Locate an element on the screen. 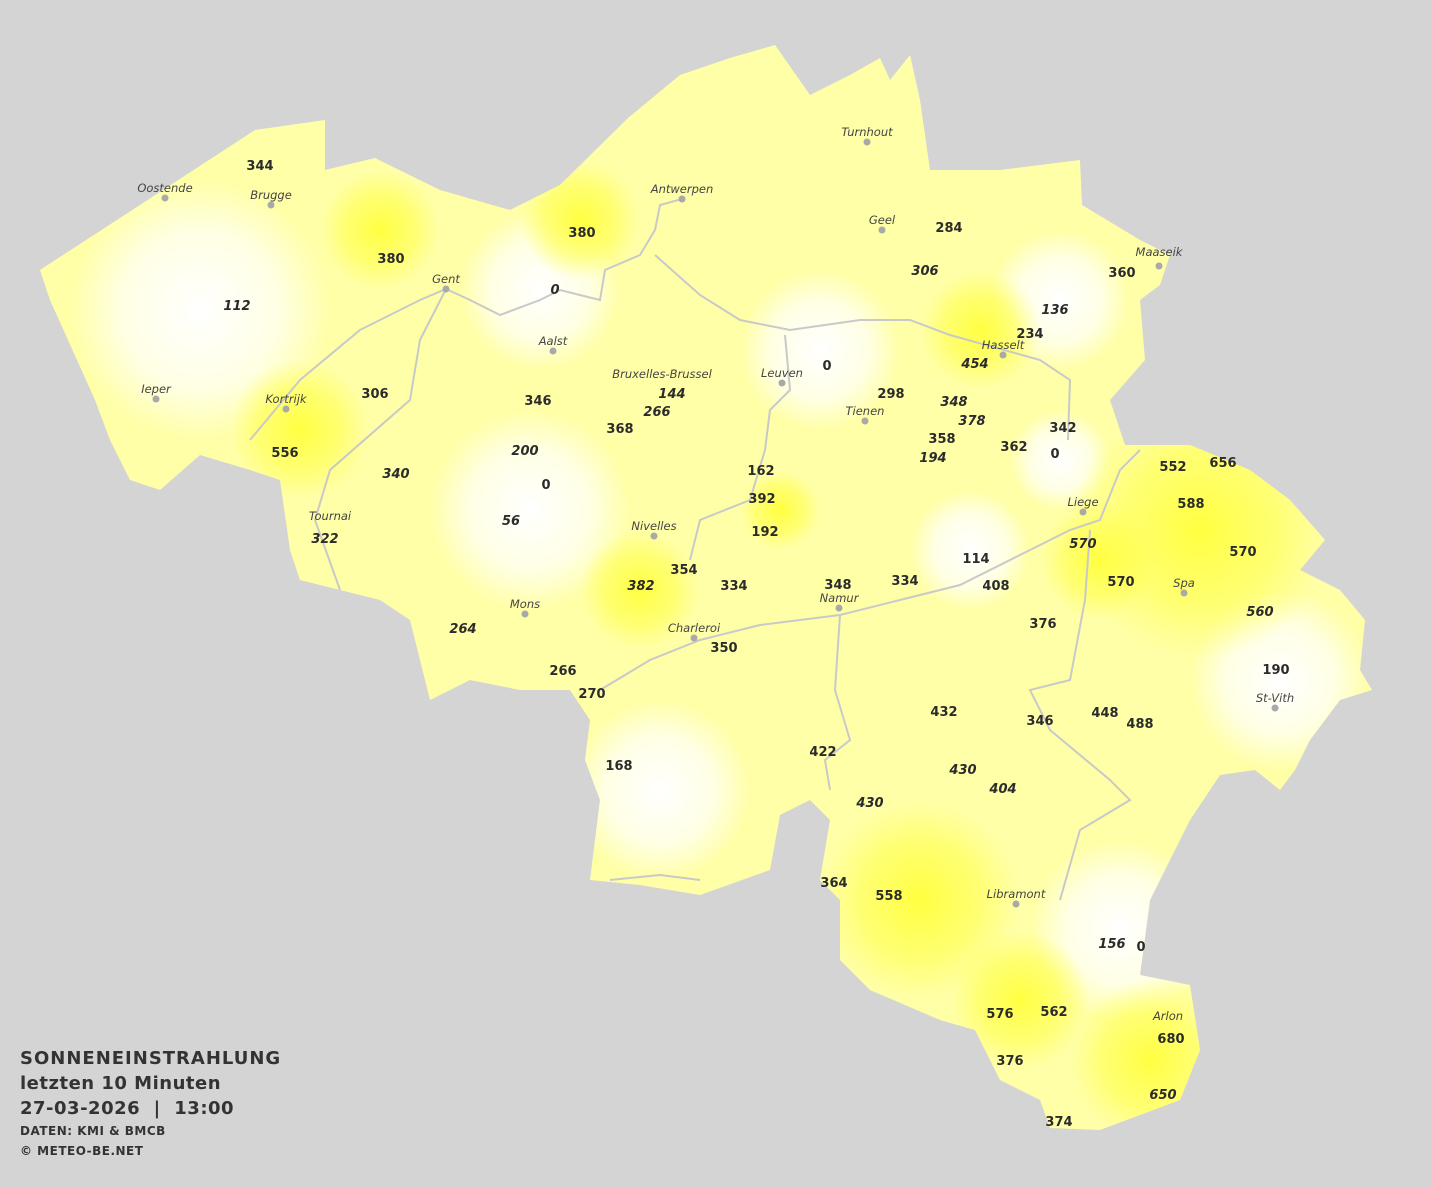 The height and width of the screenshot is (1188, 1431). city-turnhout: Turnhout is located at coordinates (867, 135).